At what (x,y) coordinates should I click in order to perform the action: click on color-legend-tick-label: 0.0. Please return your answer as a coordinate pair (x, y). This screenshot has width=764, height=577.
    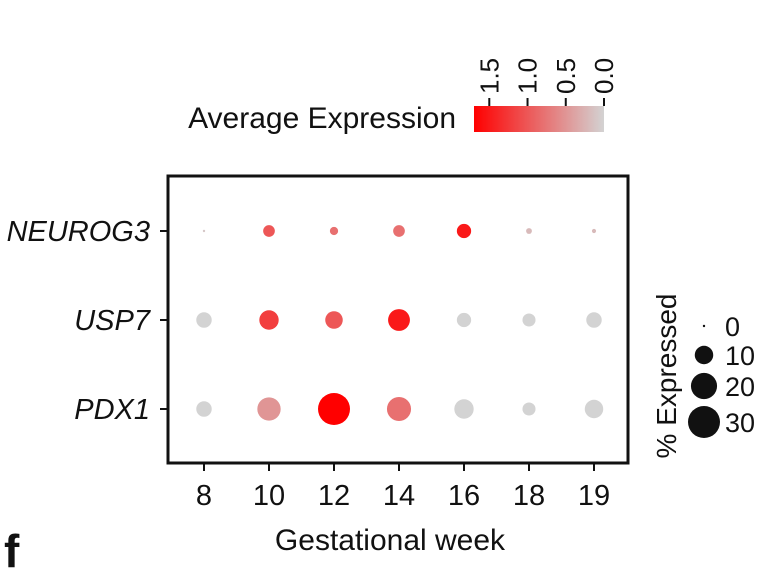
    Looking at the image, I should click on (604, 76).